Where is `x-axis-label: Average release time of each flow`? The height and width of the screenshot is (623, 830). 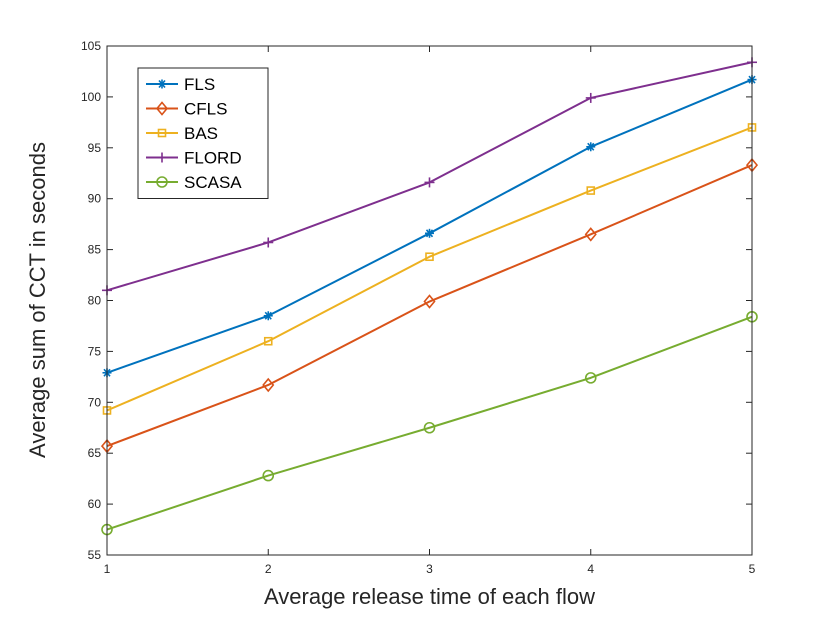
x-axis-label: Average release time of each flow is located at coordinates (429, 596).